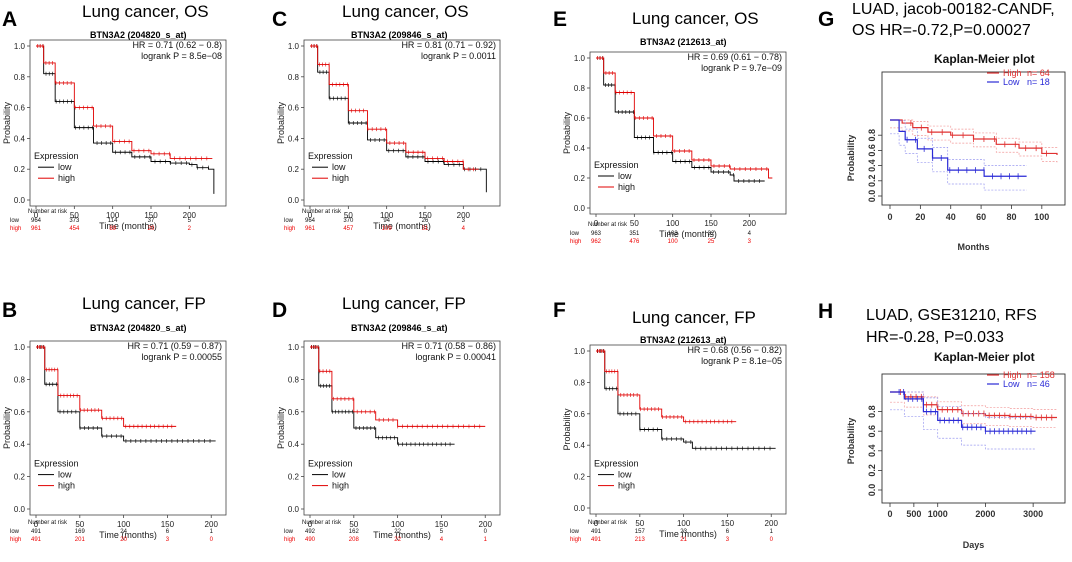 This screenshot has height=562, width=1072. What do you see at coordinates (1038, 73) in the screenshot?
I see `legend-n-high: n= 64` at bounding box center [1038, 73].